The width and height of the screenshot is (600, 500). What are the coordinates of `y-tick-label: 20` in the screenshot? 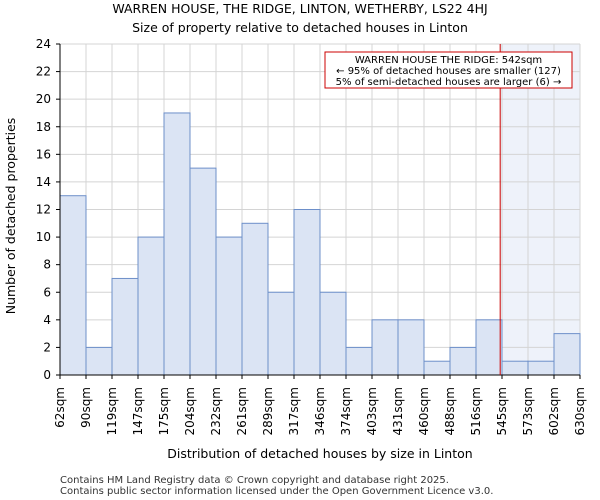 It's located at (43, 99).